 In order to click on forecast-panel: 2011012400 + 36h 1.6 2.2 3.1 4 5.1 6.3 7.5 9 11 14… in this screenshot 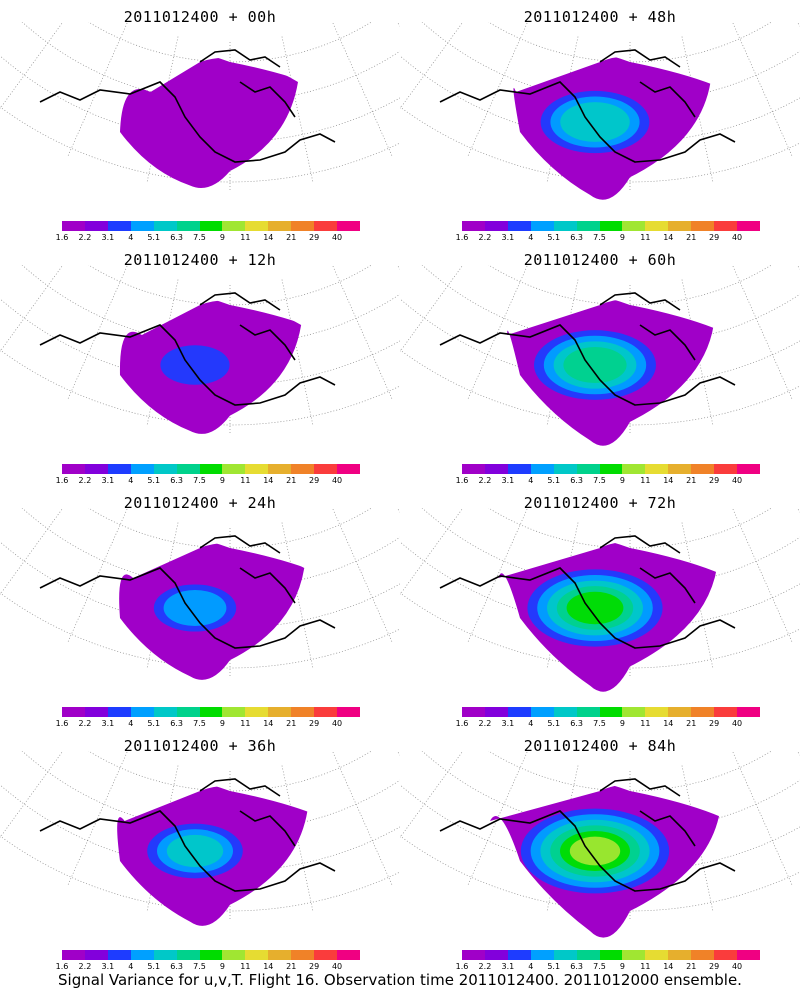, I will do `click(200, 850)`.